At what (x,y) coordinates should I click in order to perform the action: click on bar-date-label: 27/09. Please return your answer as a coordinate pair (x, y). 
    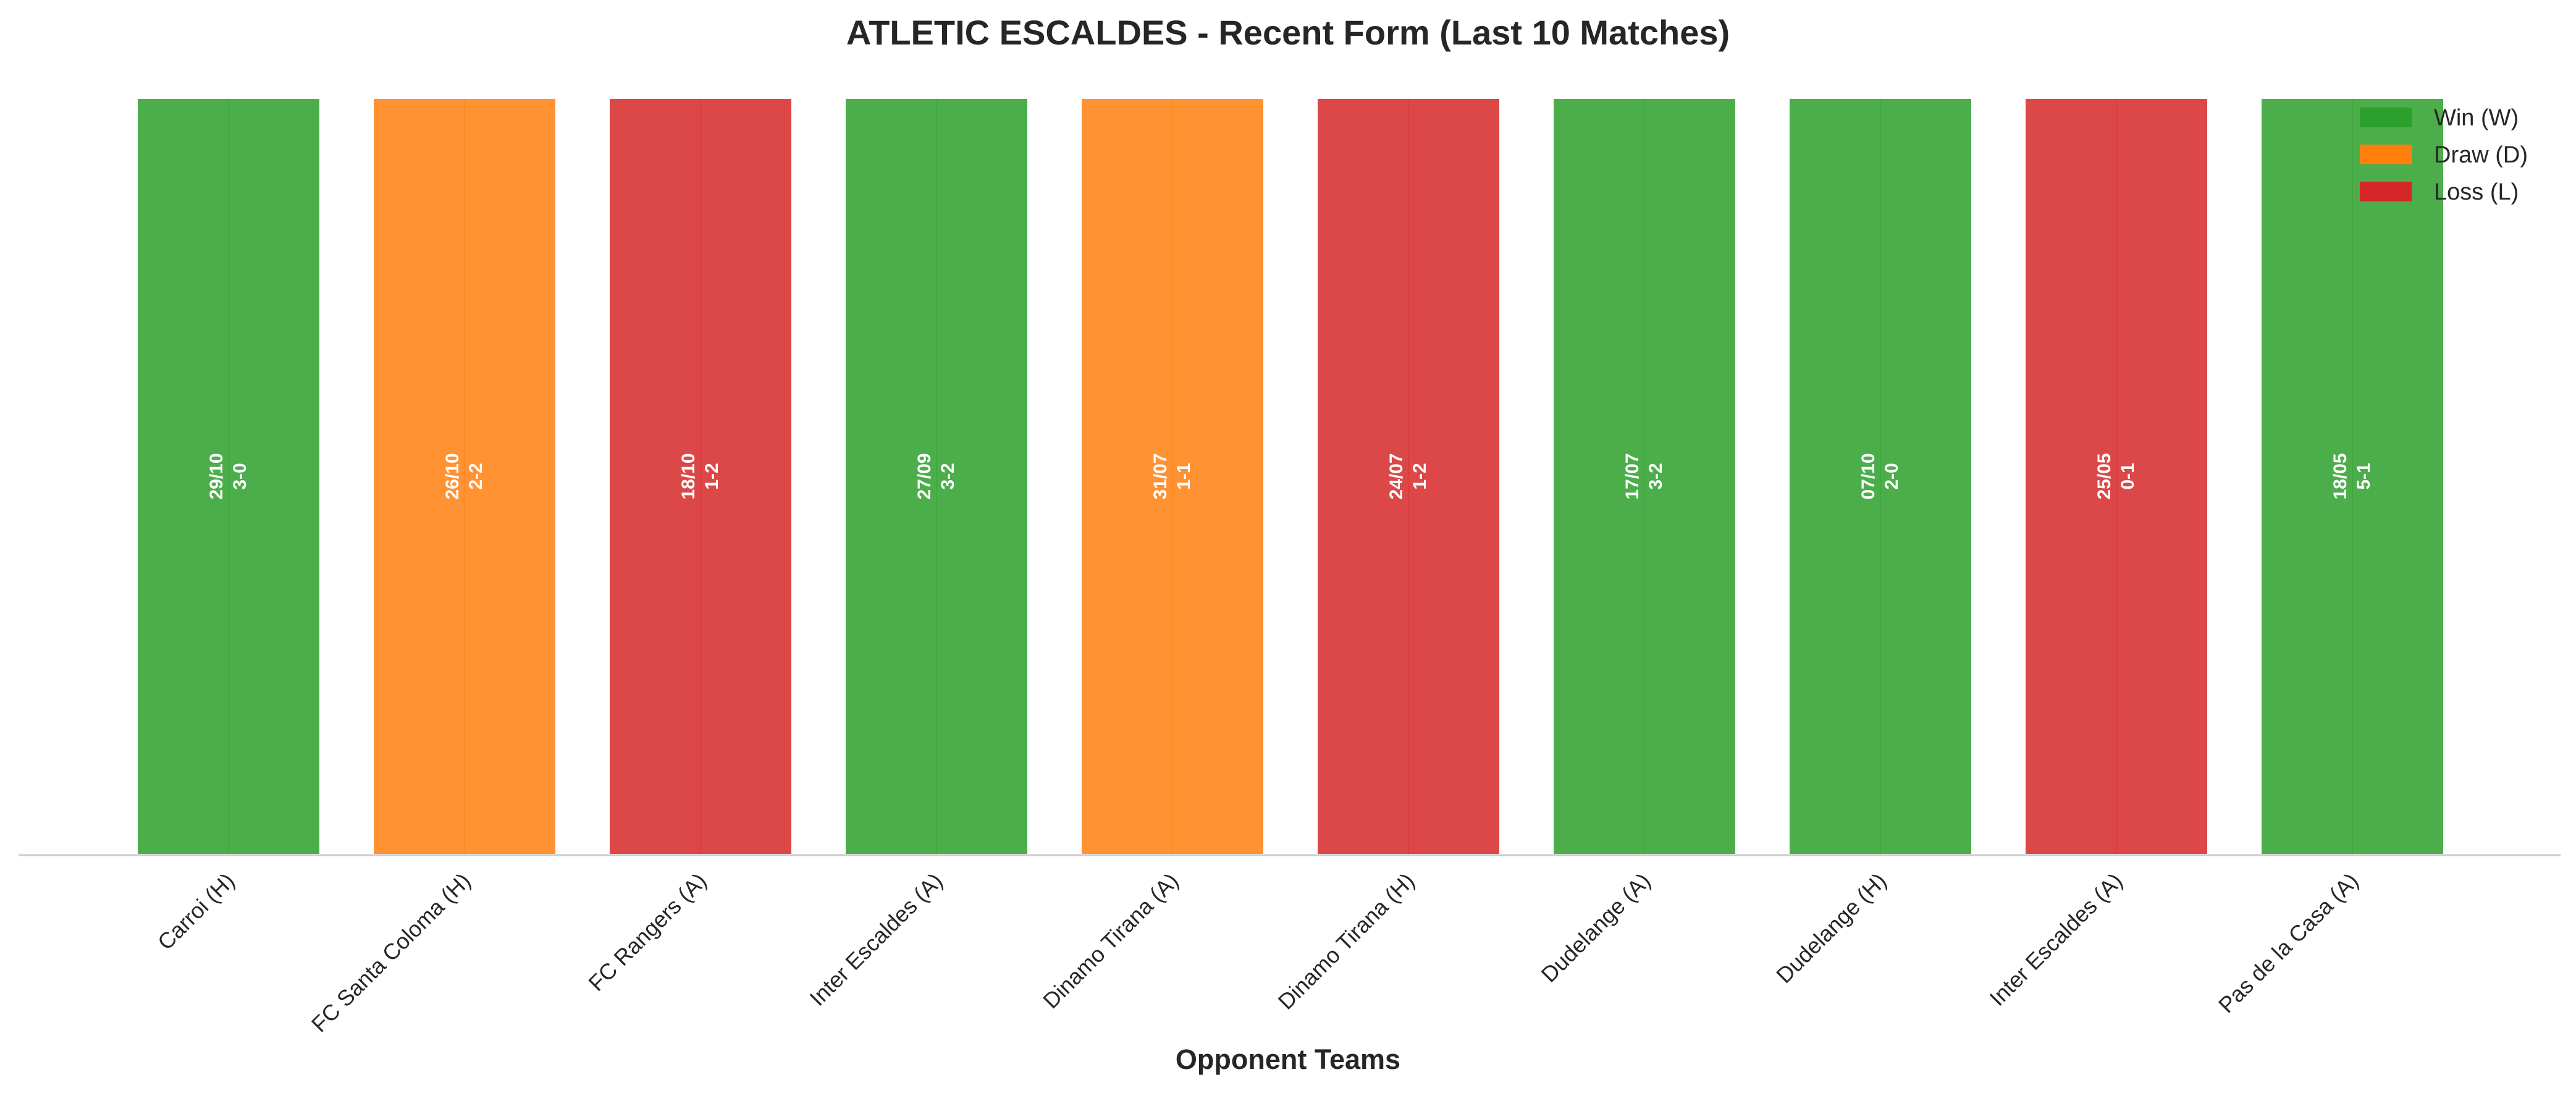
    Looking at the image, I should click on (924, 476).